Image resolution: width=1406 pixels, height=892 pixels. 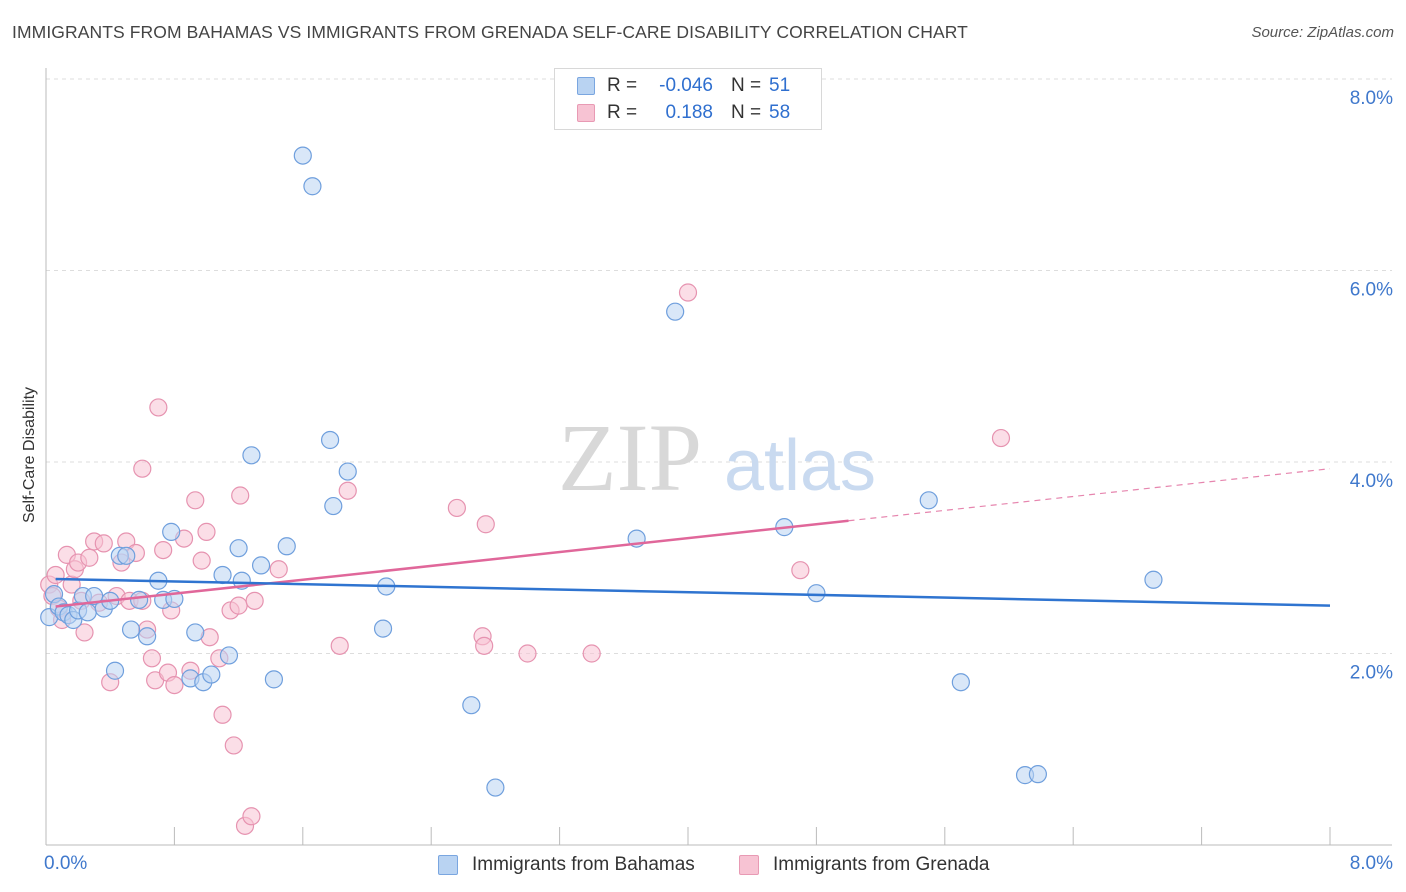 I want to click on series-label-grenada: Immigrants from Grenada, so click(x=881, y=864).